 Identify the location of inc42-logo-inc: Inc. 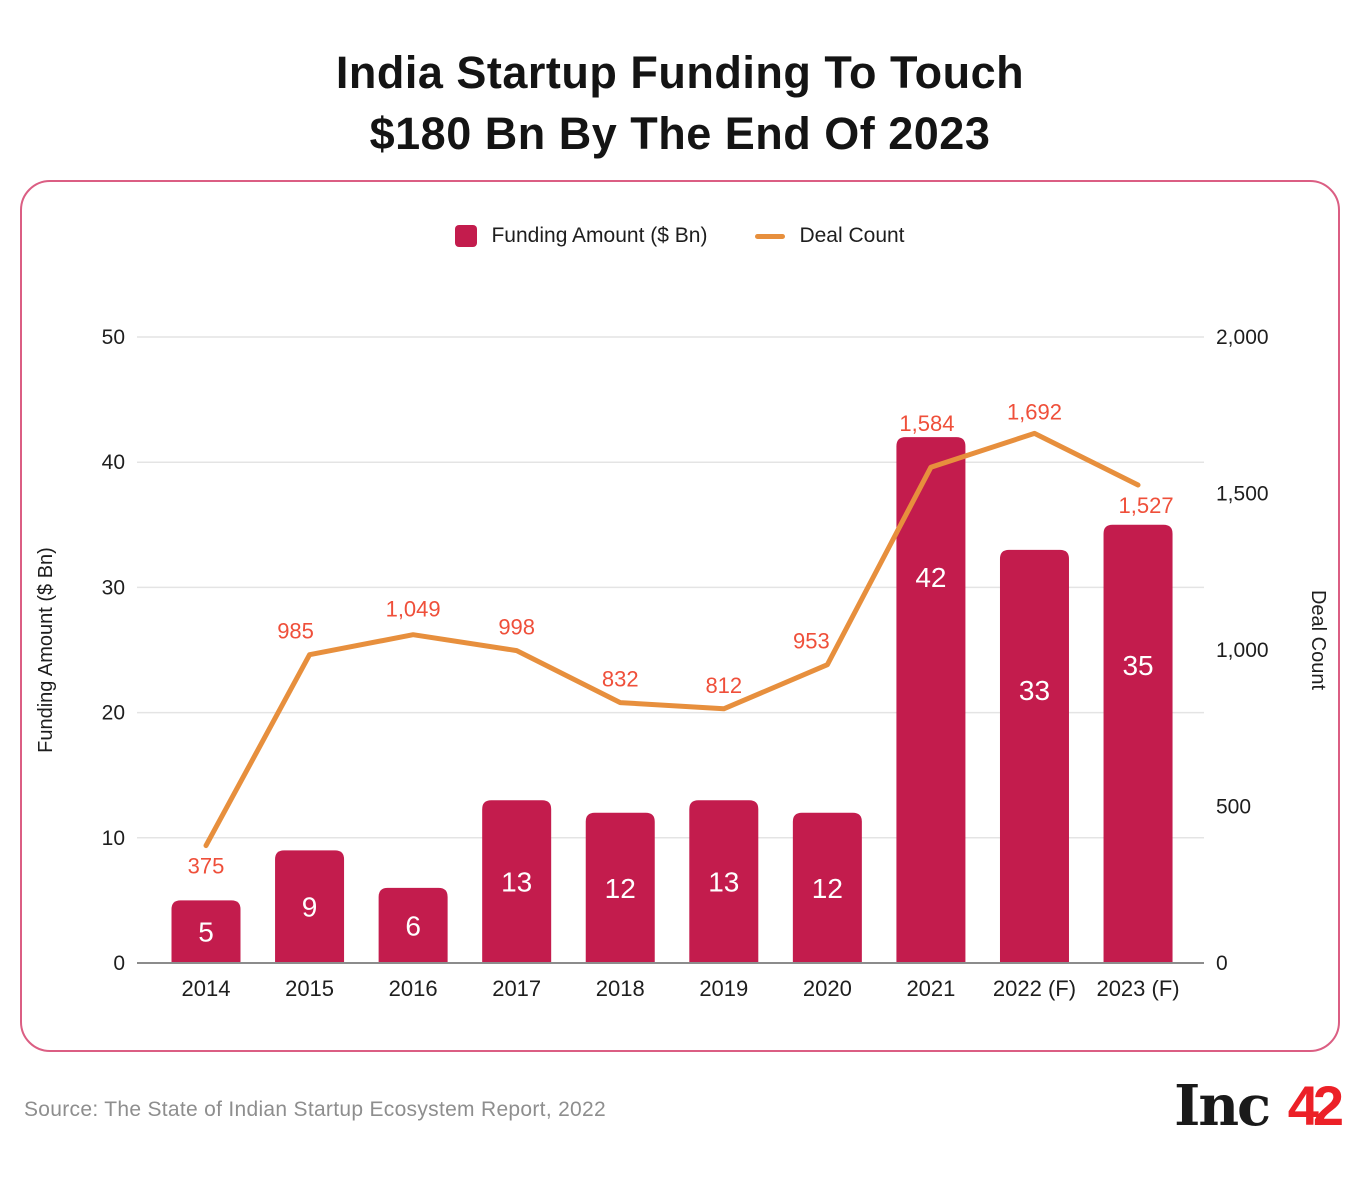
(1222, 1106).